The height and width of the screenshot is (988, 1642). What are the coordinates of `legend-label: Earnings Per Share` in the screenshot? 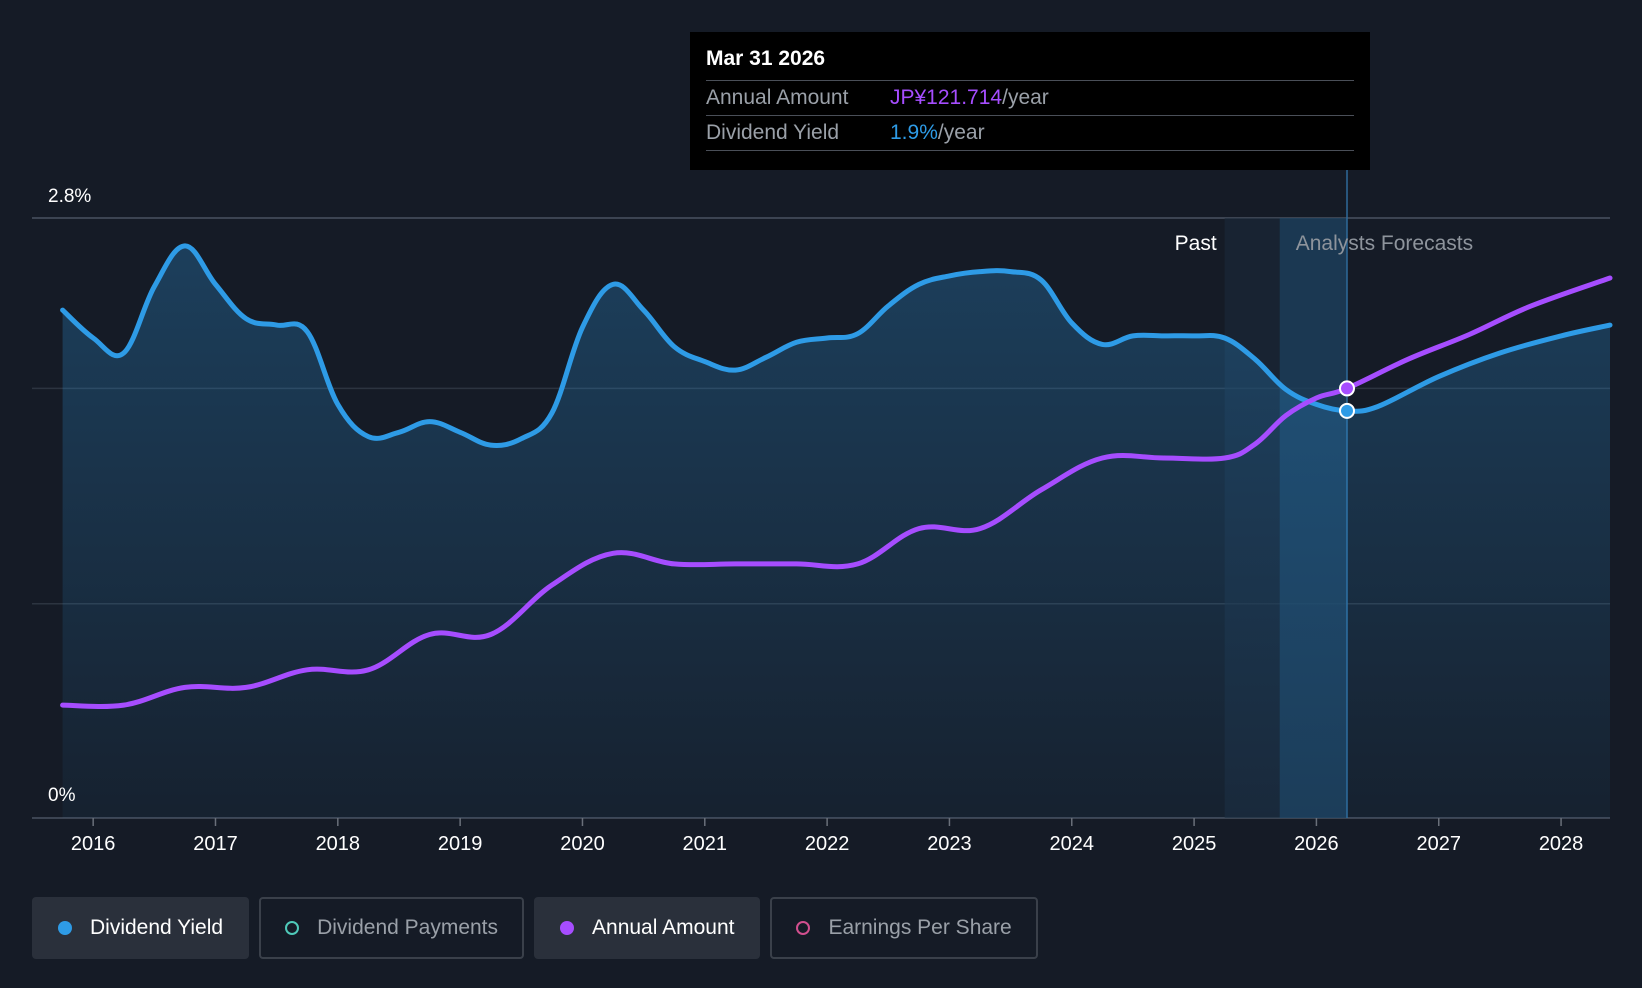 It's located at (920, 927).